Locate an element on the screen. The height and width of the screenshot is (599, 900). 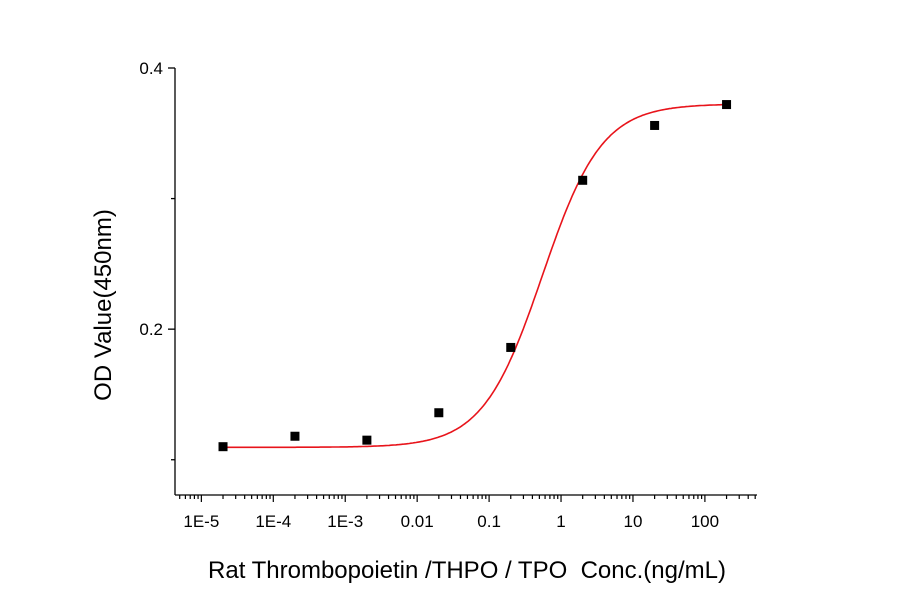
x-tick-label: 1 is located at coordinates (560, 521).